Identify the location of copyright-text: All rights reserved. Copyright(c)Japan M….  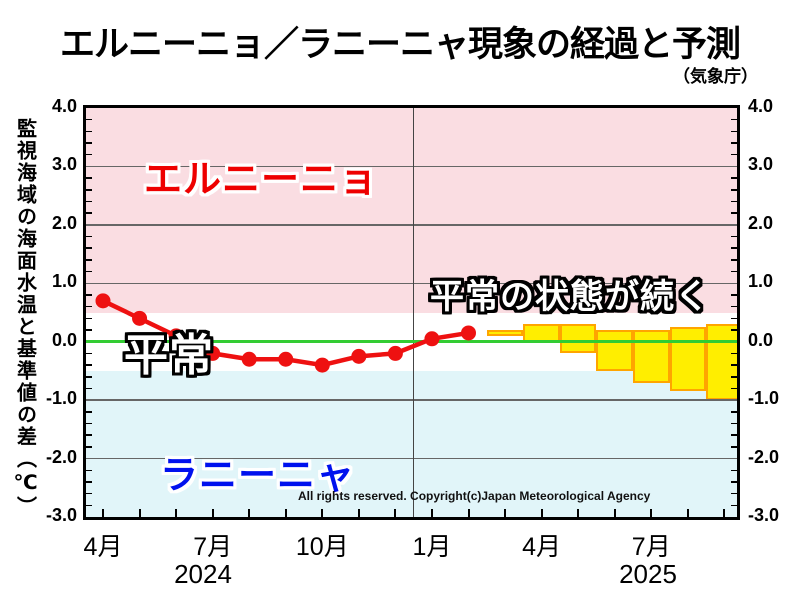
(474, 496).